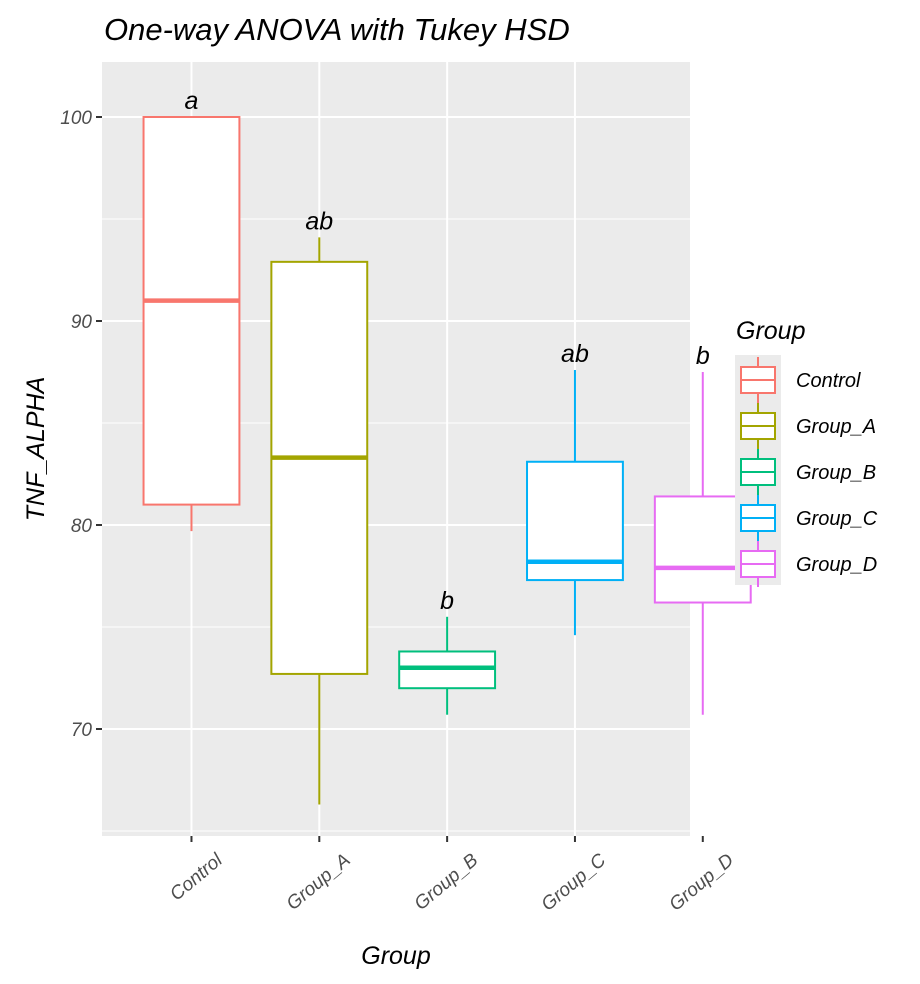  Describe the element at coordinates (337, 29) in the screenshot. I see `chart-title: One-way ANOVA with Tukey HSD` at that location.